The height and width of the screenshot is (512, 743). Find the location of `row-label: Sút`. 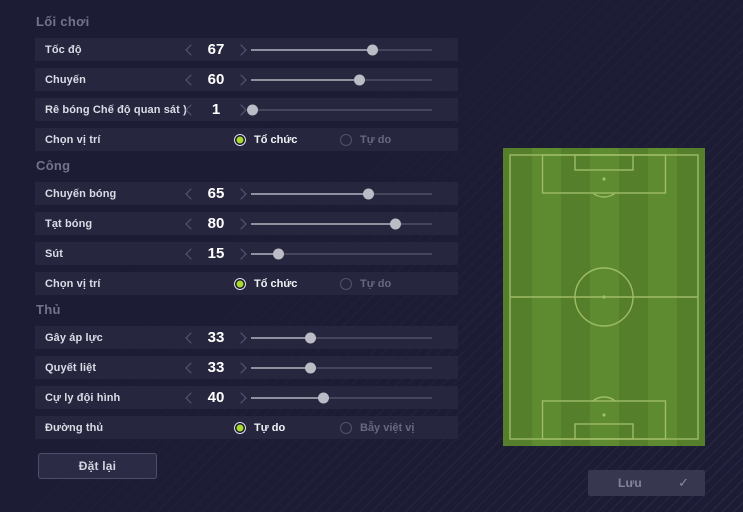

row-label: Sút is located at coordinates (54, 253).